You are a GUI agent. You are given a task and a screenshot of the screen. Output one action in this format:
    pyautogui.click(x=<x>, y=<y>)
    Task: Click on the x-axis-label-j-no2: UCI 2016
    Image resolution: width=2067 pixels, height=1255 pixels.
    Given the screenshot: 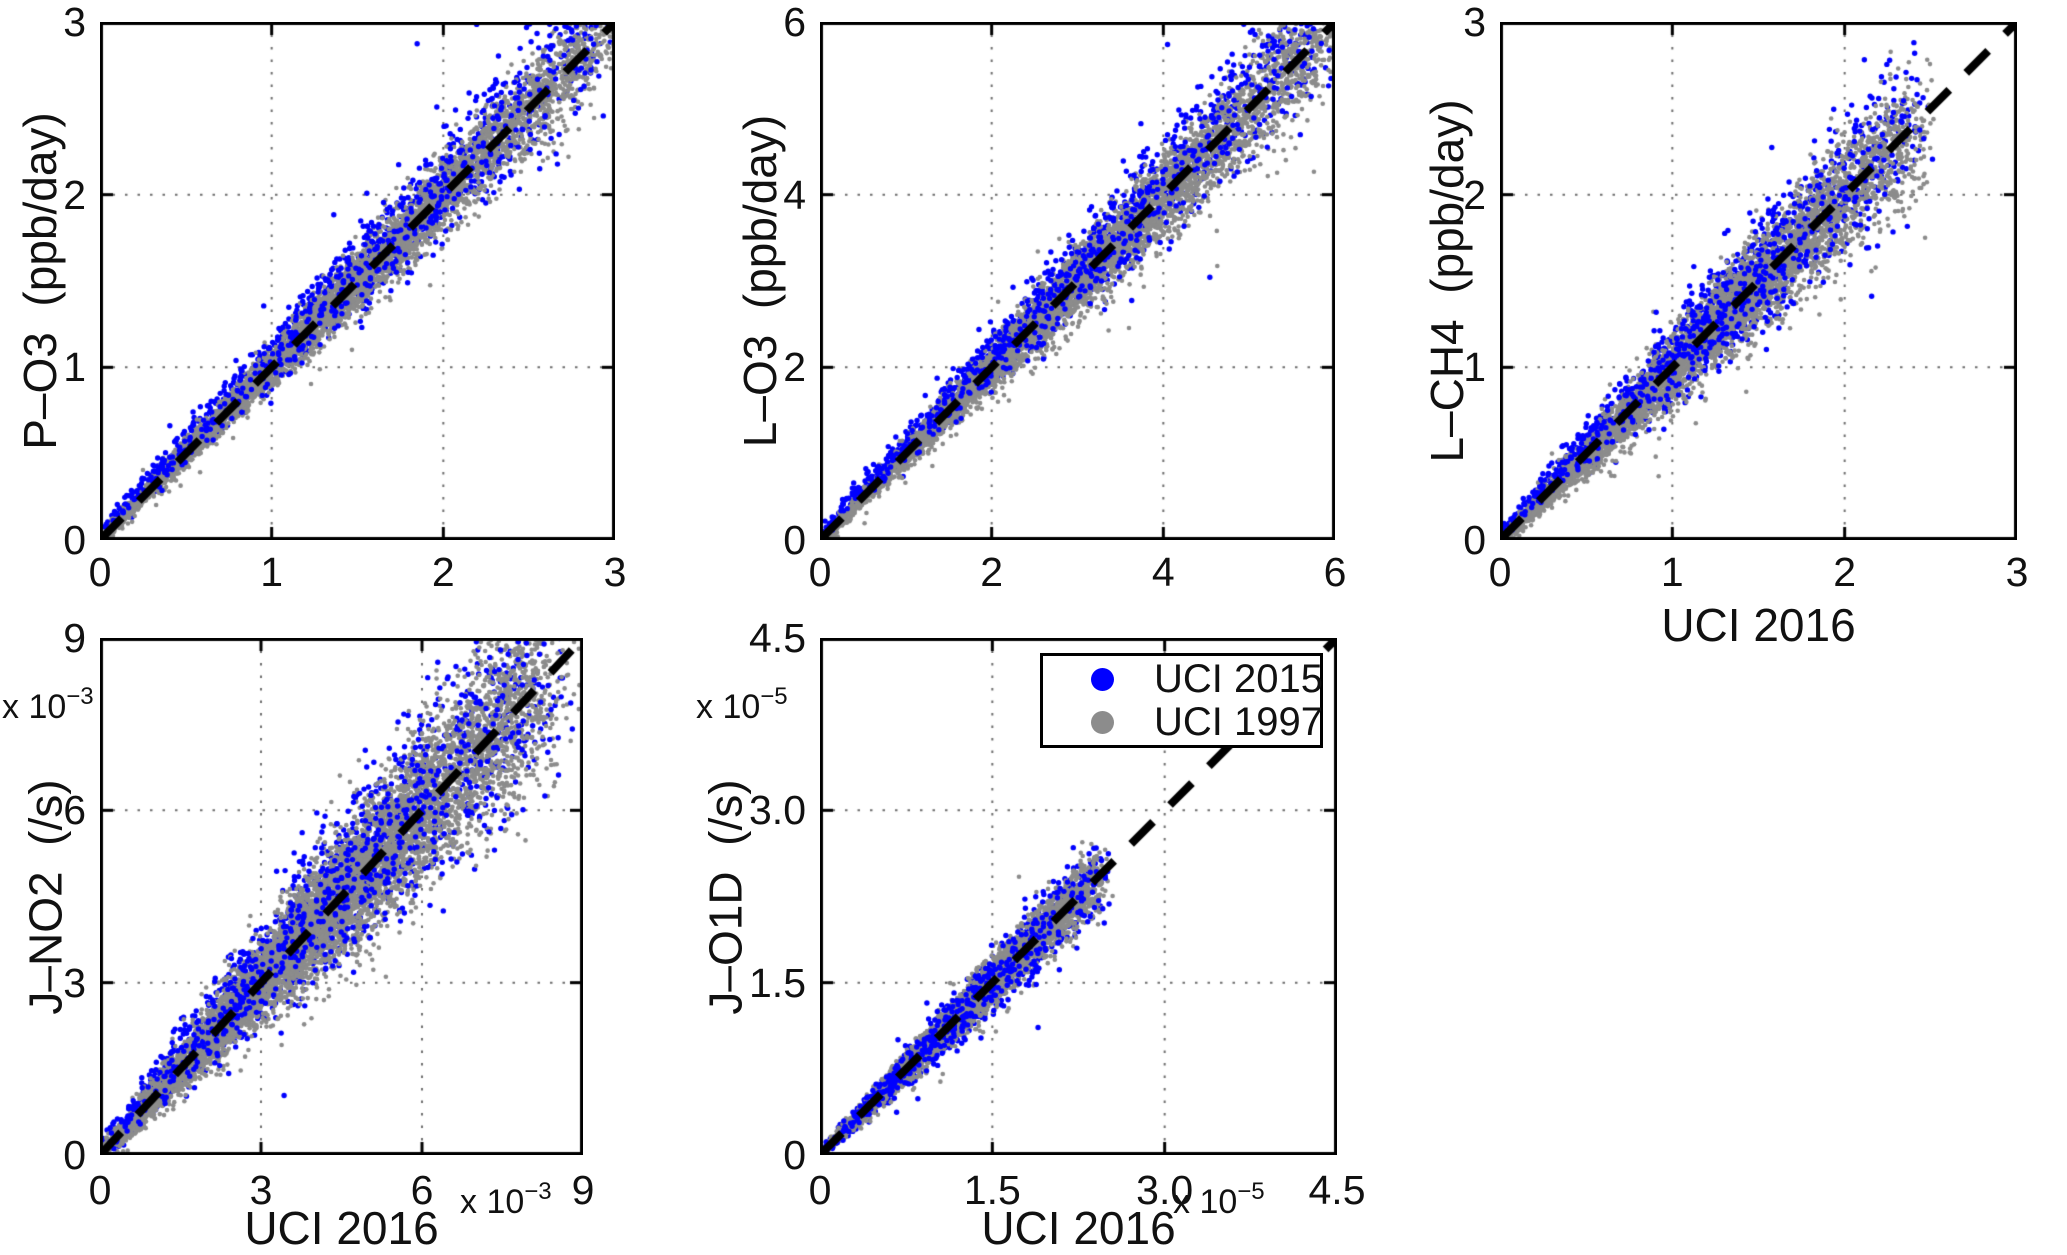 What is the action you would take?
    pyautogui.click(x=341, y=1228)
    